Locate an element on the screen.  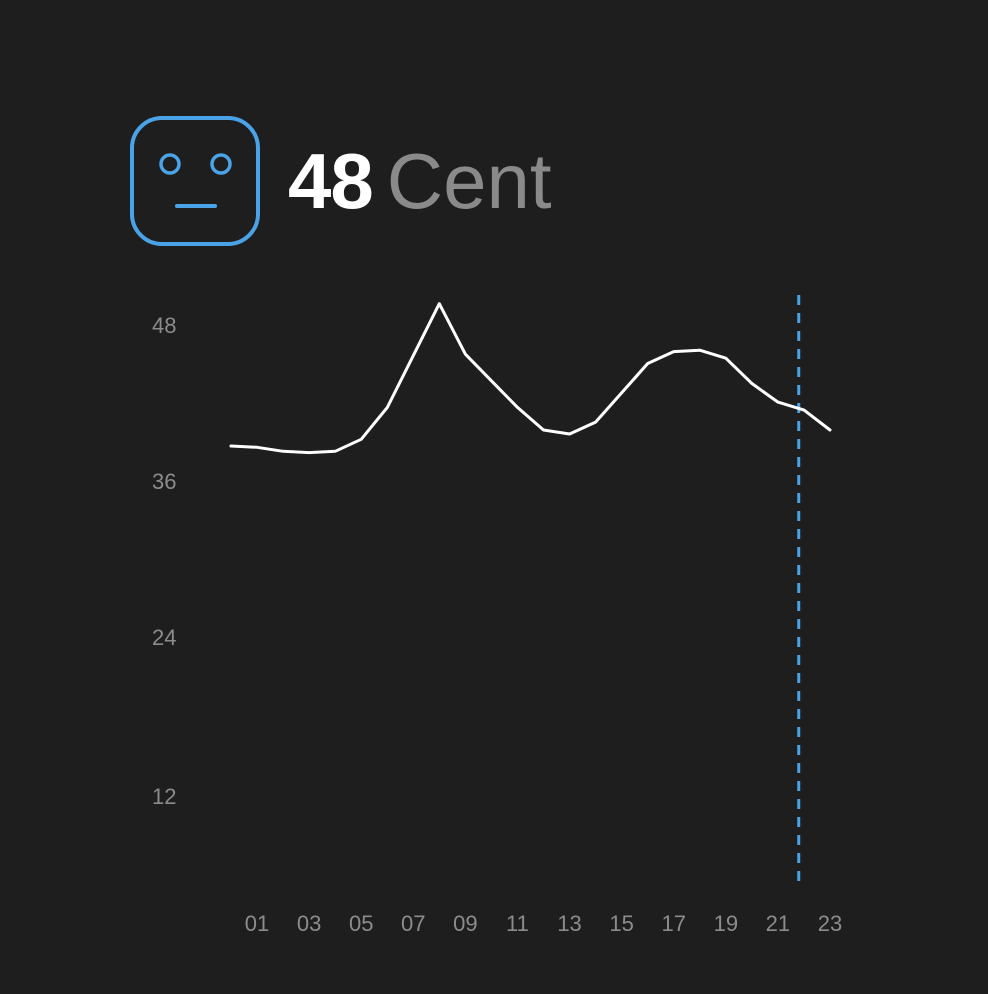
x-tick-label: 21 is located at coordinates (778, 923).